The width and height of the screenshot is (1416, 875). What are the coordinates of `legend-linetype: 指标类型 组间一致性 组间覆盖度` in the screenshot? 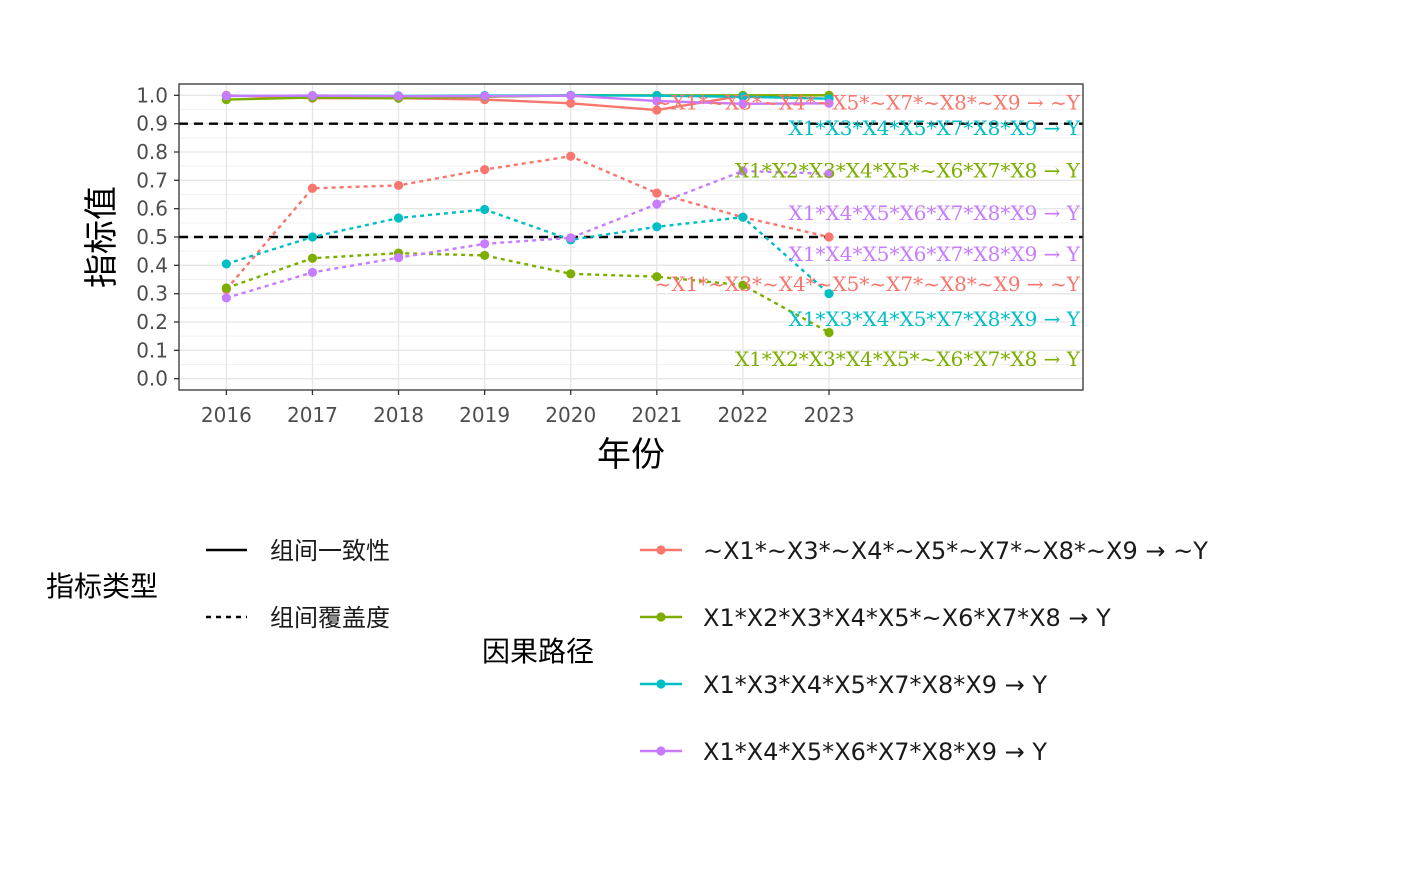 It's located at (218, 584).